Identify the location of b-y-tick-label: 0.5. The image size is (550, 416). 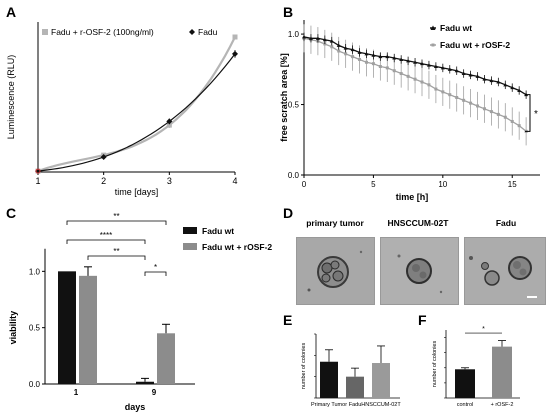
(294, 105).